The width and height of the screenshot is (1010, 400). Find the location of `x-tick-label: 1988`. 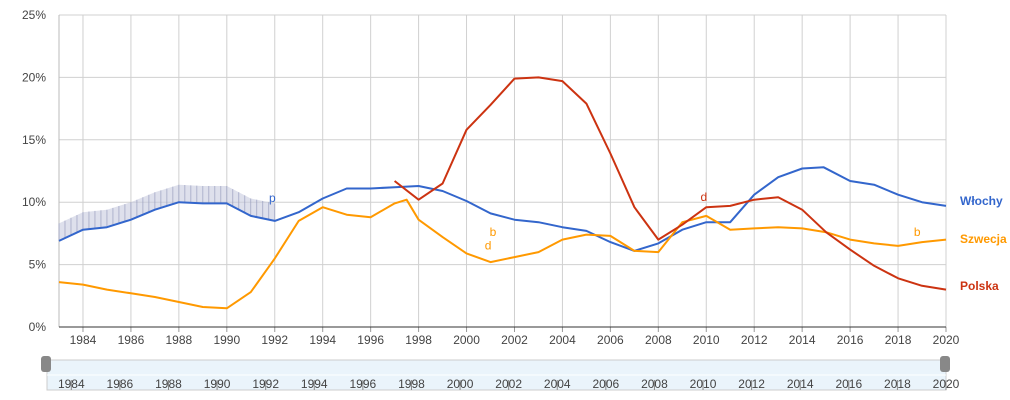

x-tick-label: 1988 is located at coordinates (179, 340).